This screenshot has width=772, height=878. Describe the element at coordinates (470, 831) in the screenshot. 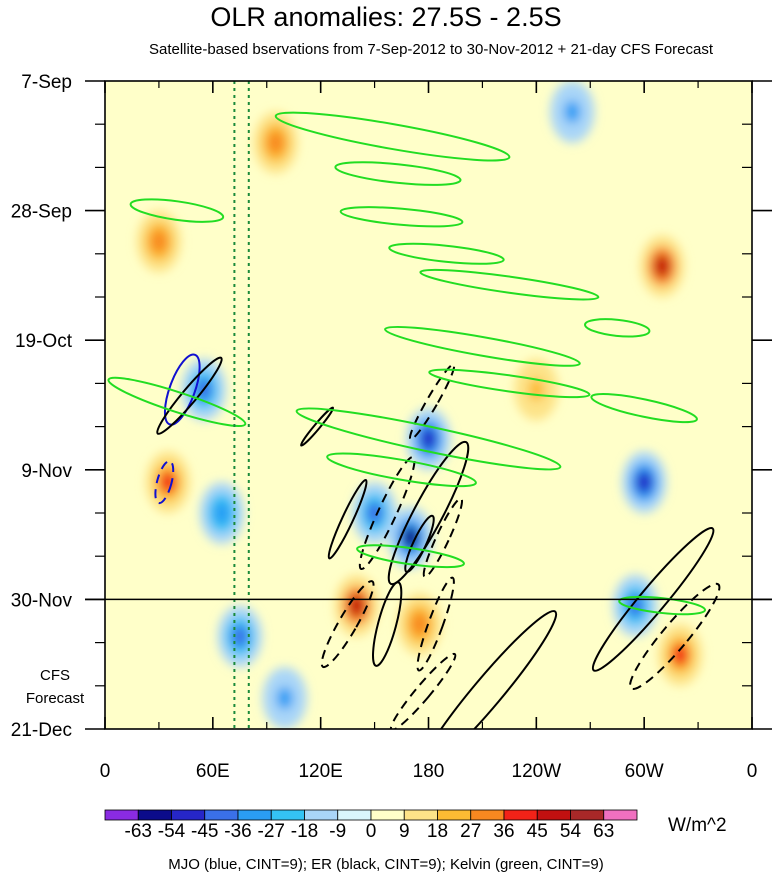

I see `colorbar-label: 27` at that location.